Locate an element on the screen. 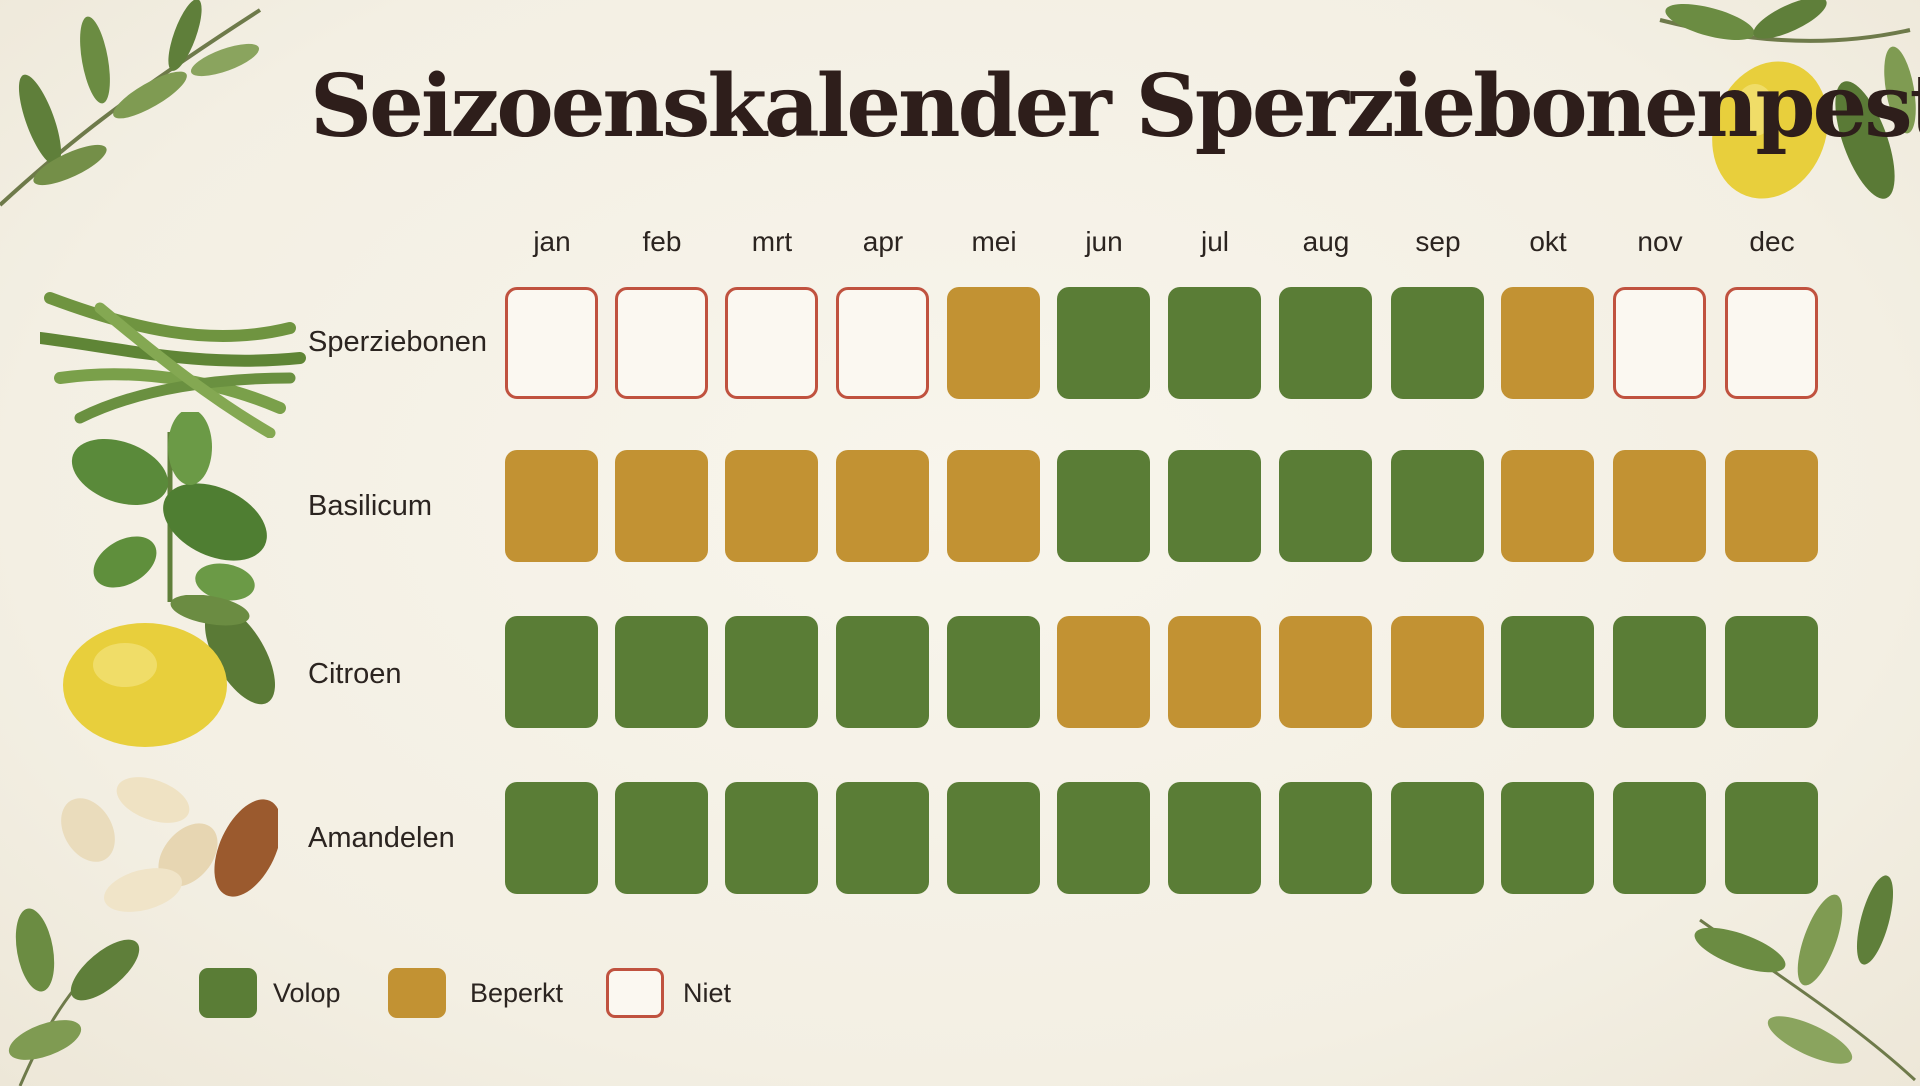 This screenshot has width=1920, height=1086. cell-citroen-mrt is located at coordinates (771, 672).